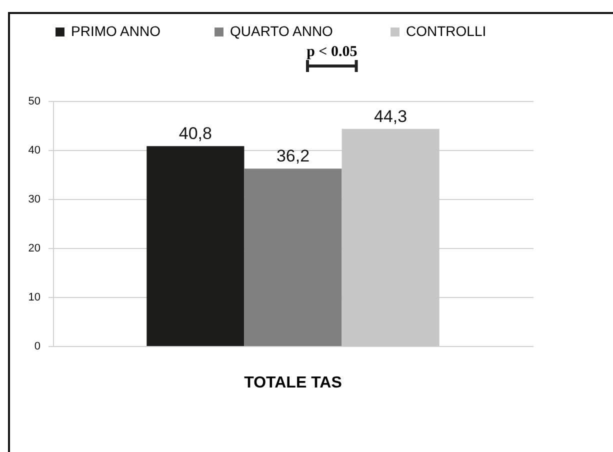 This screenshot has height=452, width=613. I want to click on y-tick-label: 30, so click(34, 200).